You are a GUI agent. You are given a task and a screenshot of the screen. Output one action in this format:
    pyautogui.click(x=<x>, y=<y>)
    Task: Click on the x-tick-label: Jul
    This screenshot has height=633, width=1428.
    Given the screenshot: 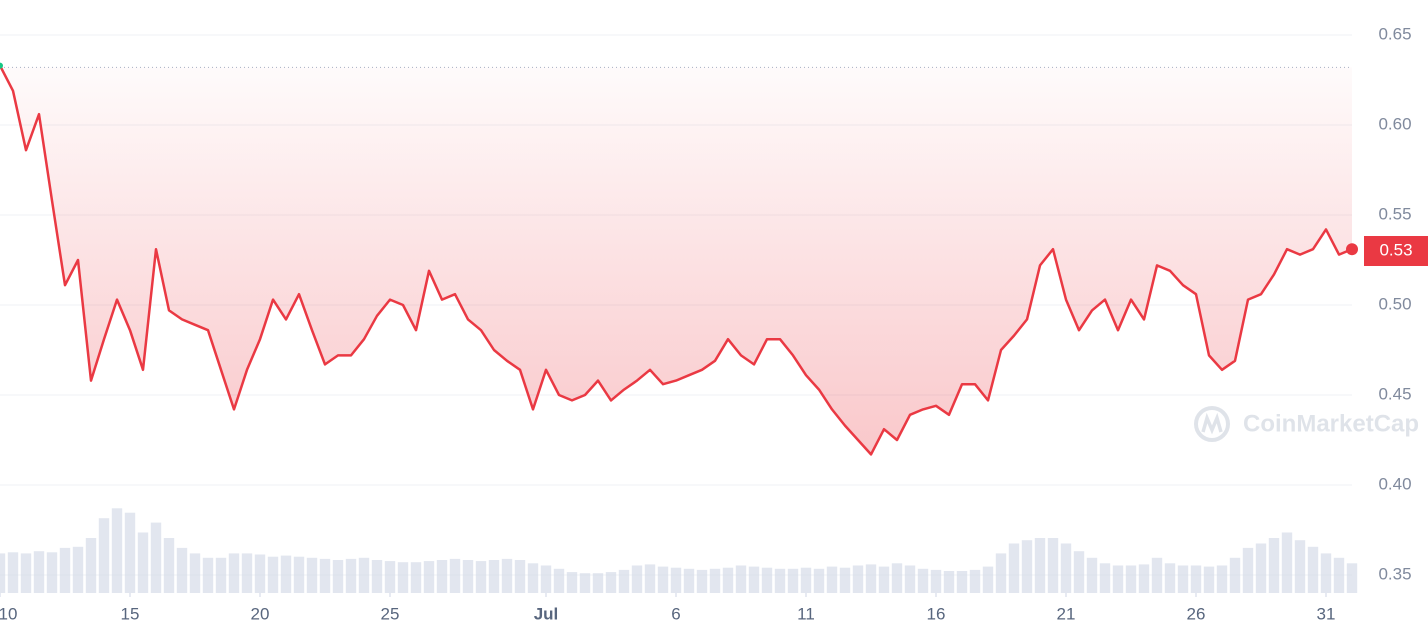 What is the action you would take?
    pyautogui.click(x=546, y=613)
    